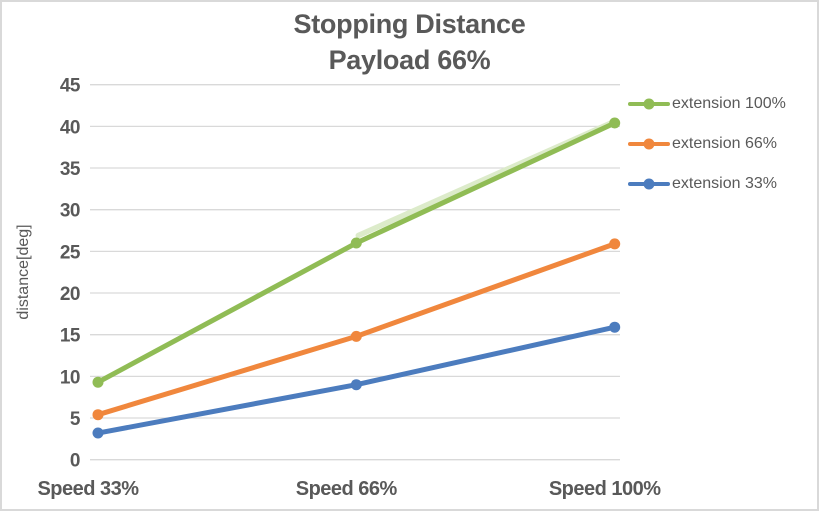 Image resolution: width=819 pixels, height=511 pixels. What do you see at coordinates (75, 419) in the screenshot?
I see `y-axis-tick-label-5: 5` at bounding box center [75, 419].